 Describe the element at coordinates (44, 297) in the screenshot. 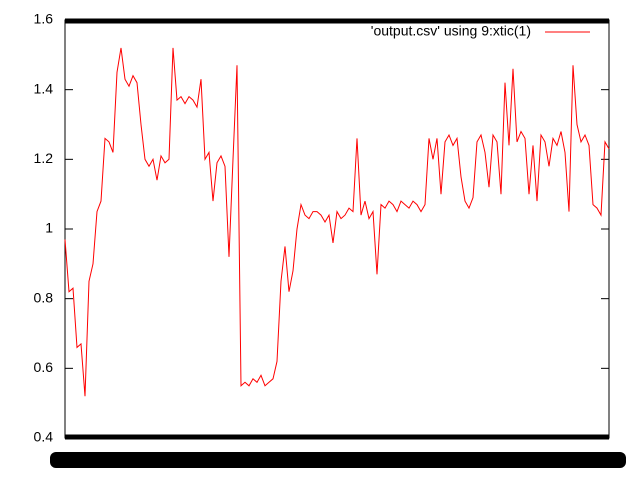

I see `y-tick-label: 0.8` at that location.